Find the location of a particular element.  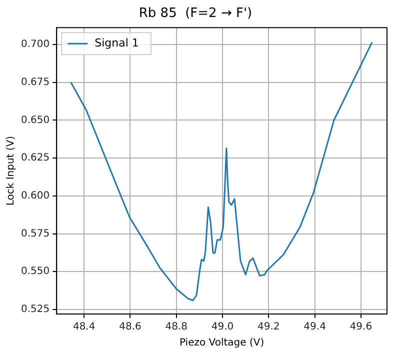

x-tick-label: 49.0 is located at coordinates (222, 327).